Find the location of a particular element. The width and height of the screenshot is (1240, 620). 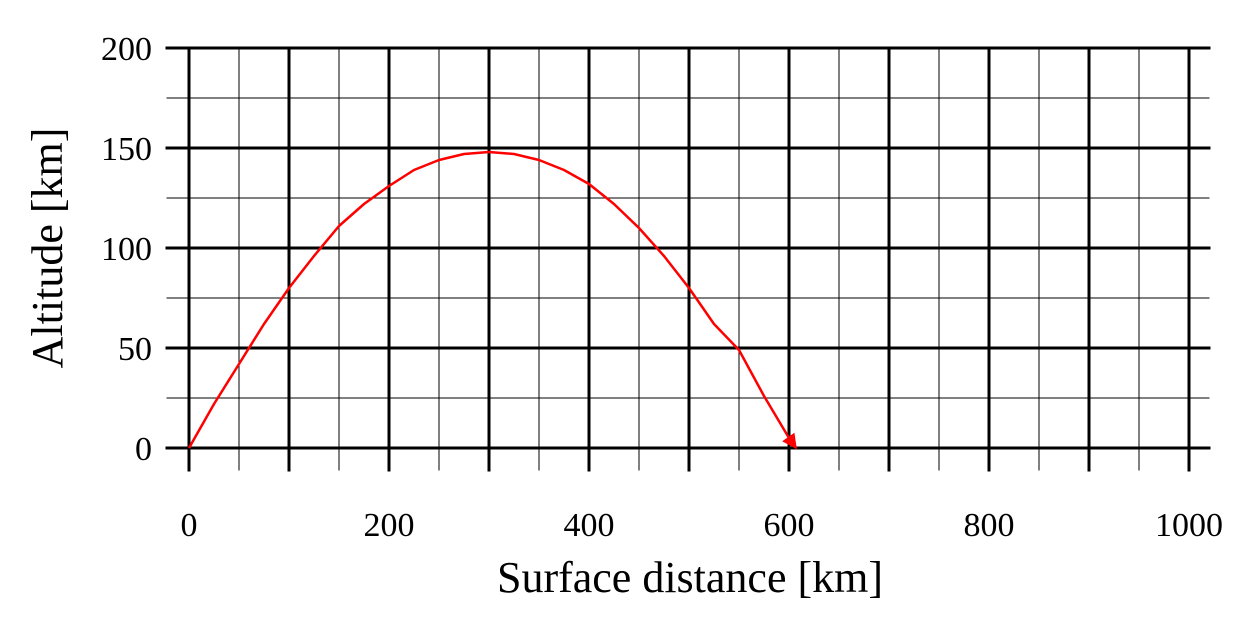

x-axis-title: Surface distance [km] is located at coordinates (690, 577).